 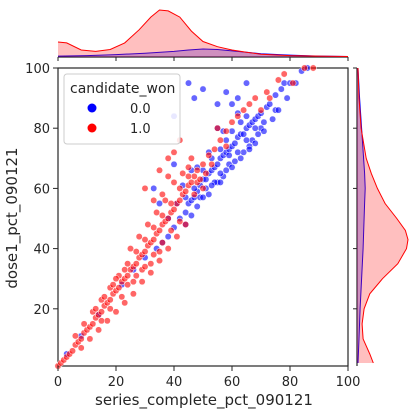 I want to click on y-axis-label: dose1_pct_090121, so click(x=12, y=217).